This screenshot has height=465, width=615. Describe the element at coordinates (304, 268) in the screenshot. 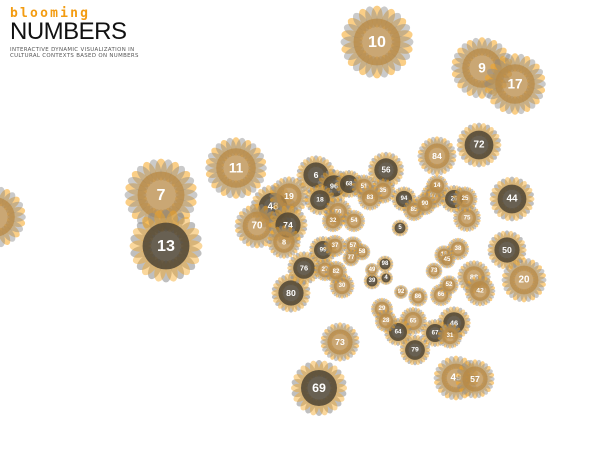

I see `blossom-label: 76` at that location.